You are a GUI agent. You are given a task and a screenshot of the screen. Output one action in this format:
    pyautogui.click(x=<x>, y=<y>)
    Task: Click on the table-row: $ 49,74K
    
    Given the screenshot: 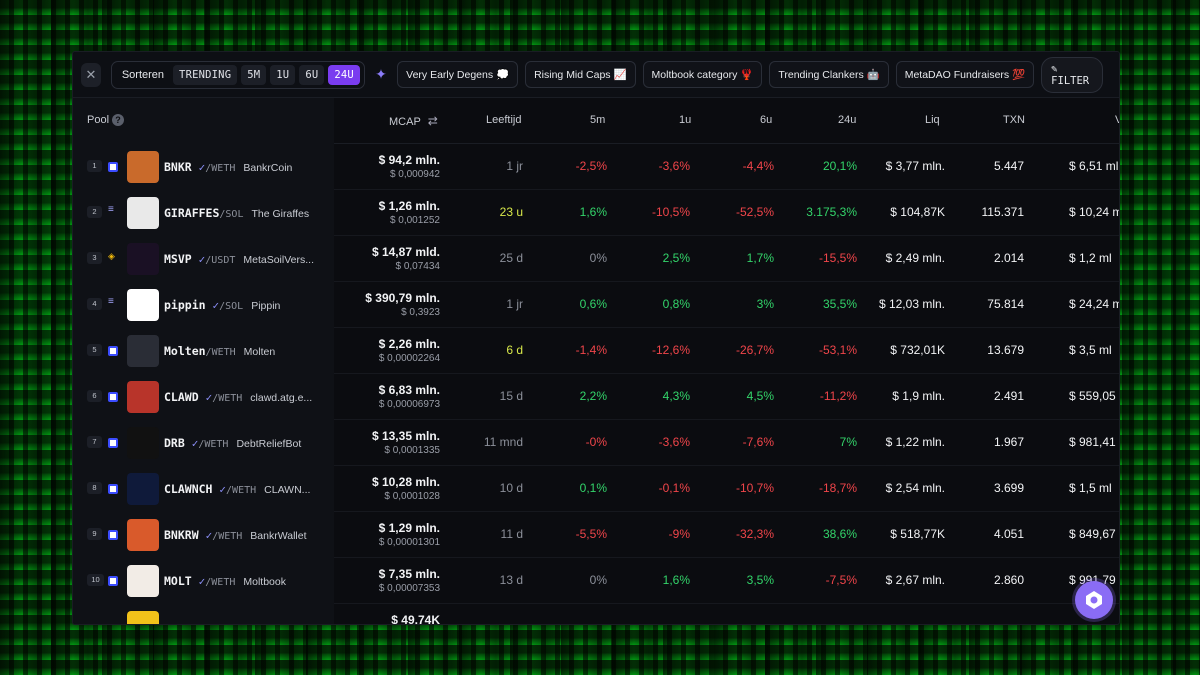 What is the action you would take?
    pyautogui.click(x=596, y=614)
    